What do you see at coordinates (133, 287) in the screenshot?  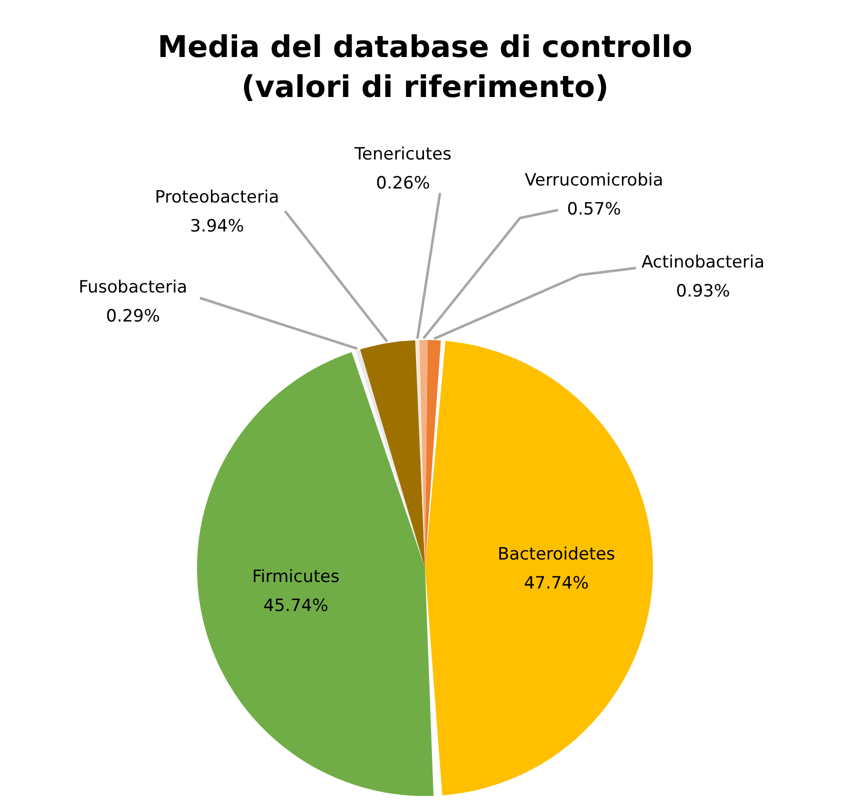 I see `slice-label: Fusobacteria` at bounding box center [133, 287].